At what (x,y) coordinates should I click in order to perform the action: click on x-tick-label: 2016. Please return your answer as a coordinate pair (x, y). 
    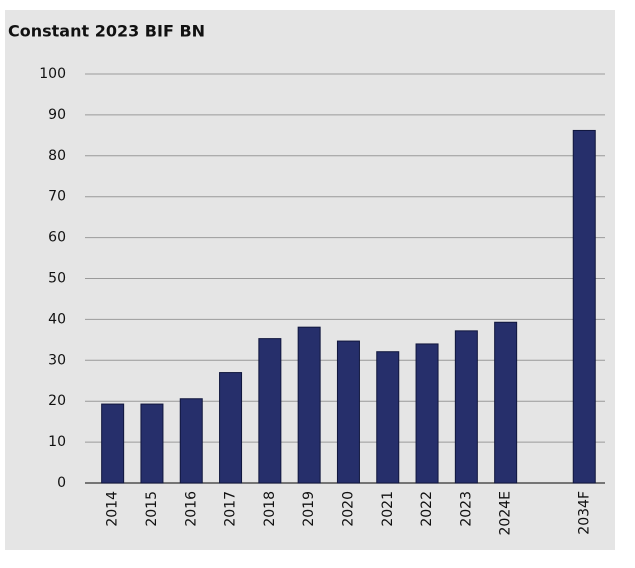
    Looking at the image, I should click on (191, 509).